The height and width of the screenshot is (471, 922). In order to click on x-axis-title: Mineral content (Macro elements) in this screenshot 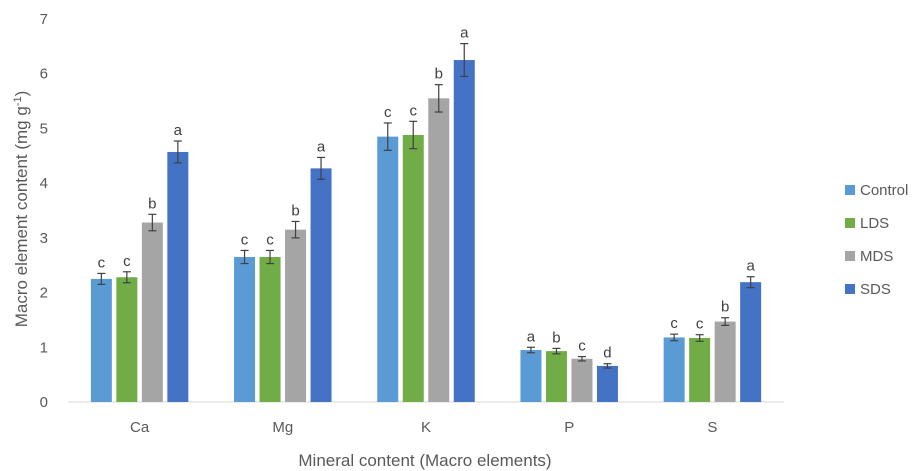, I will do `click(424, 460)`.